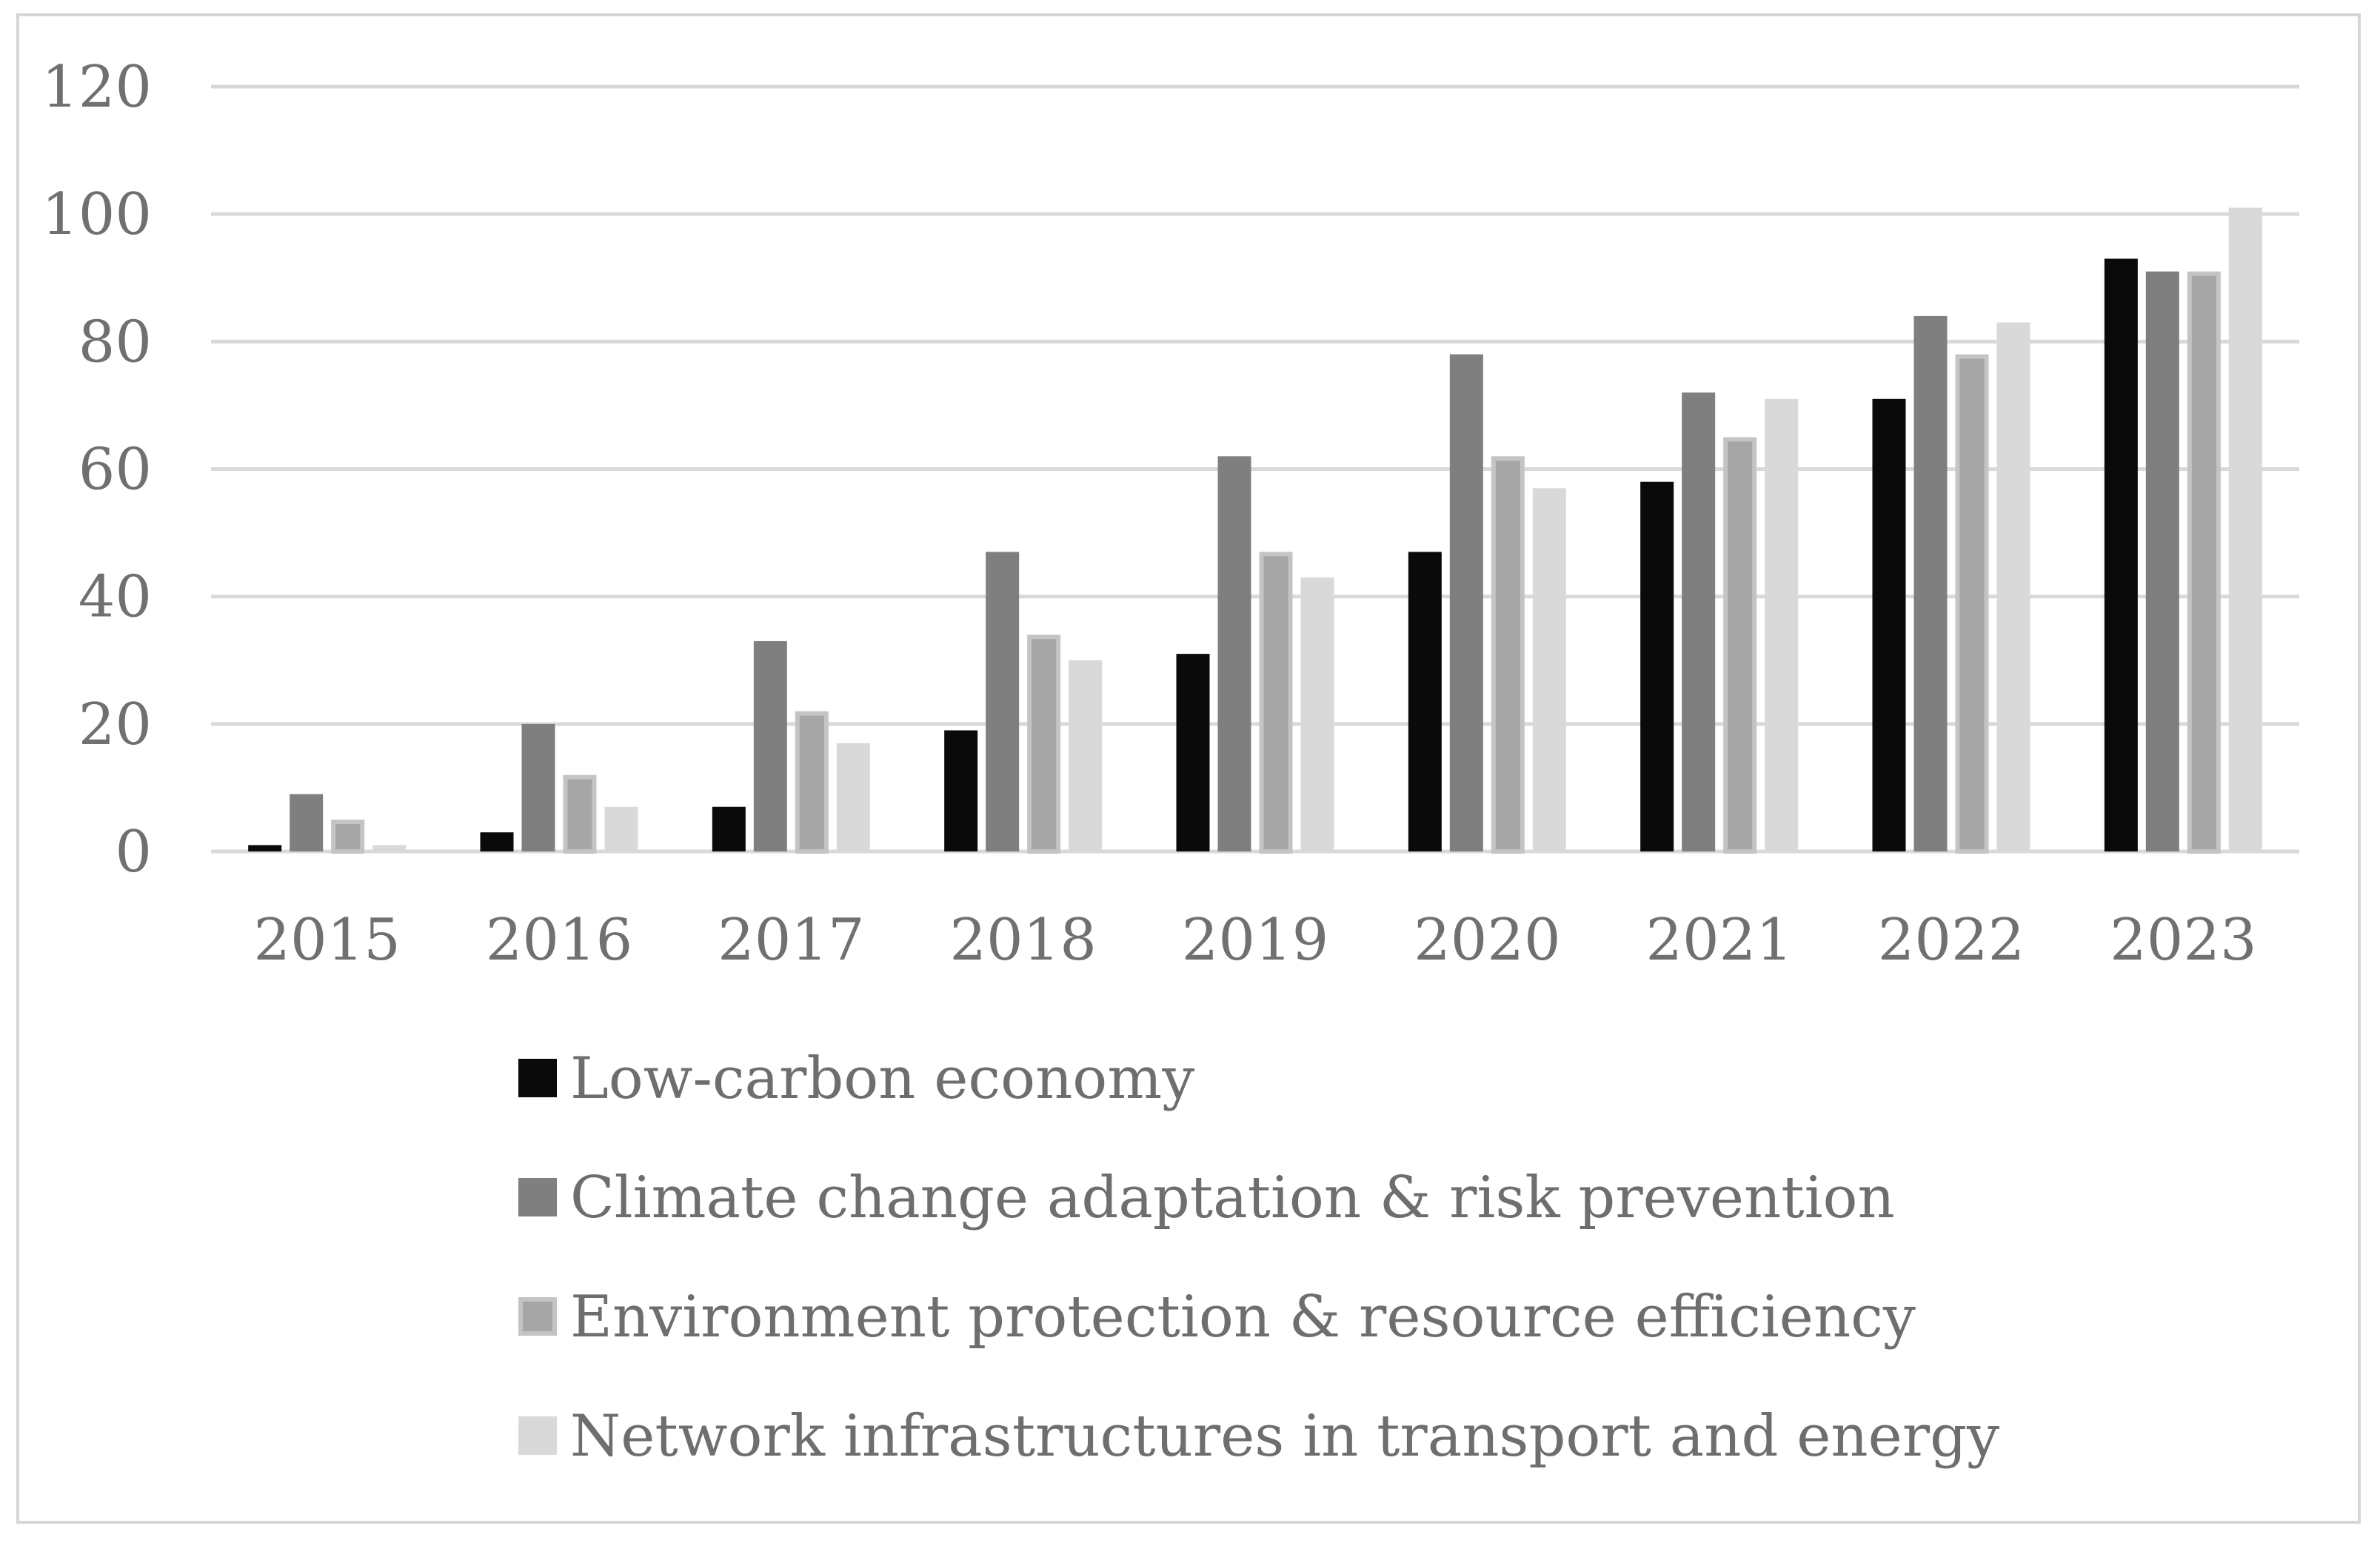  What do you see at coordinates (115, 725) in the screenshot?
I see `y-tick-label: 20` at bounding box center [115, 725].